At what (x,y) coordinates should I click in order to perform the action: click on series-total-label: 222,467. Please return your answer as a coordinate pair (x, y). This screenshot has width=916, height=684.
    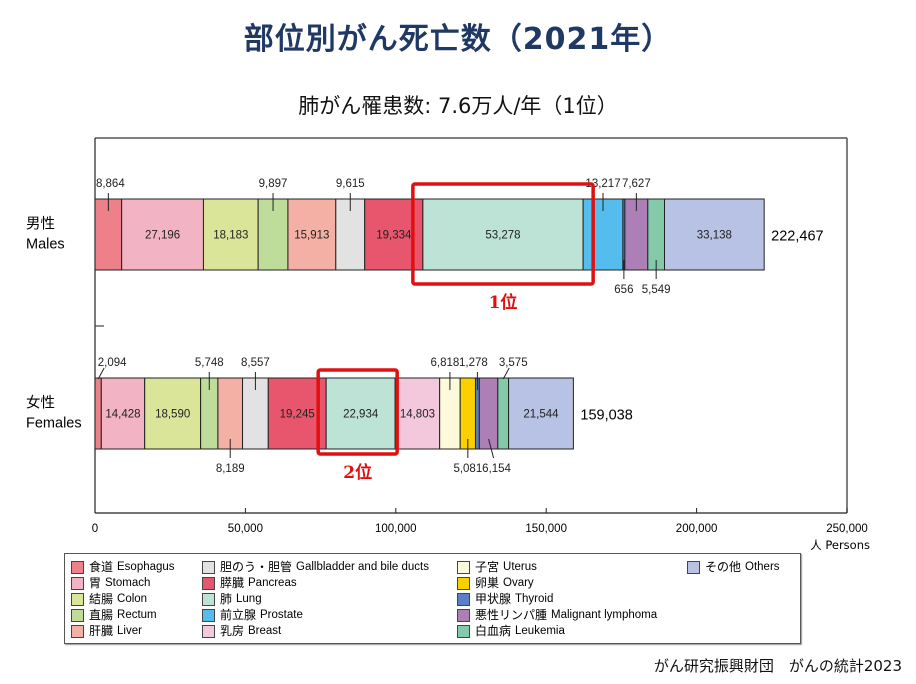
    Looking at the image, I should click on (797, 237).